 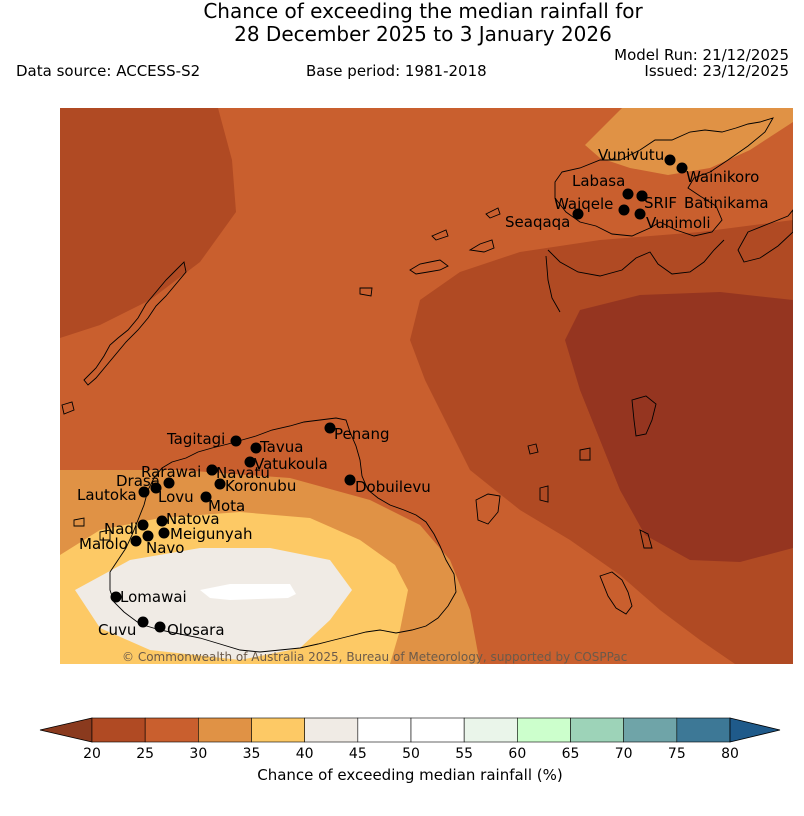 I want to click on place-label: Batinikama, so click(x=726, y=203).